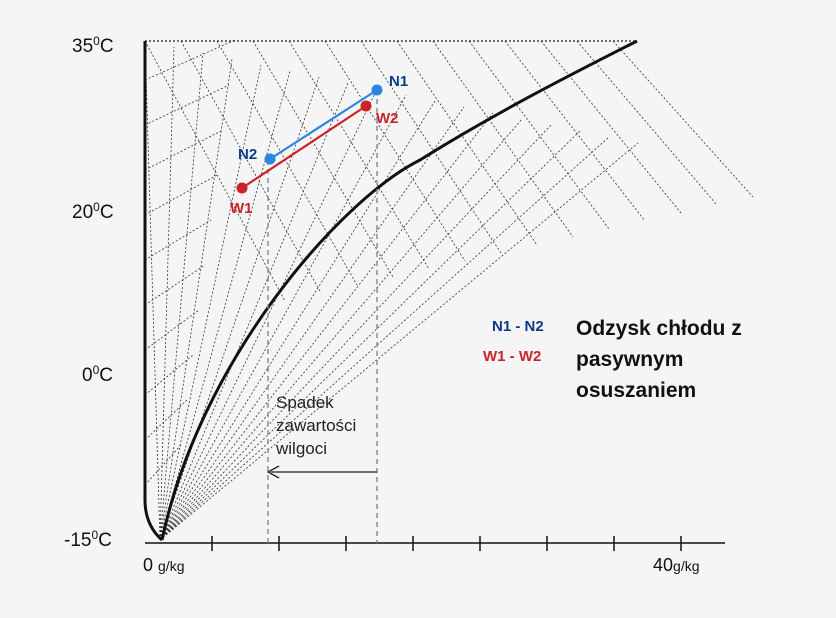 The width and height of the screenshot is (836, 618). I want to click on y-label-0: 00C, so click(97, 374).